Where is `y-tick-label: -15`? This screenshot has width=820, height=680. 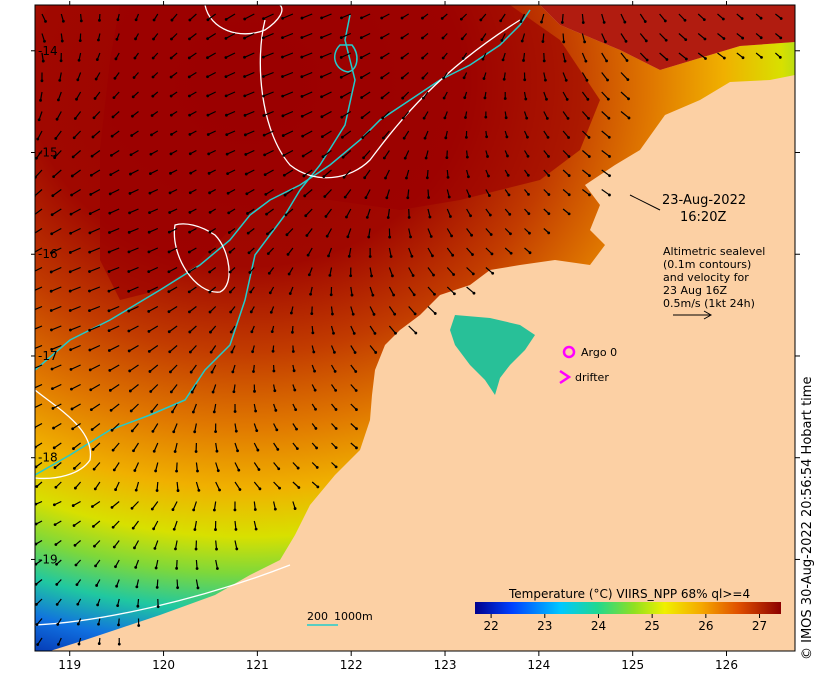 y-tick-label: -15 is located at coordinates (48, 153).